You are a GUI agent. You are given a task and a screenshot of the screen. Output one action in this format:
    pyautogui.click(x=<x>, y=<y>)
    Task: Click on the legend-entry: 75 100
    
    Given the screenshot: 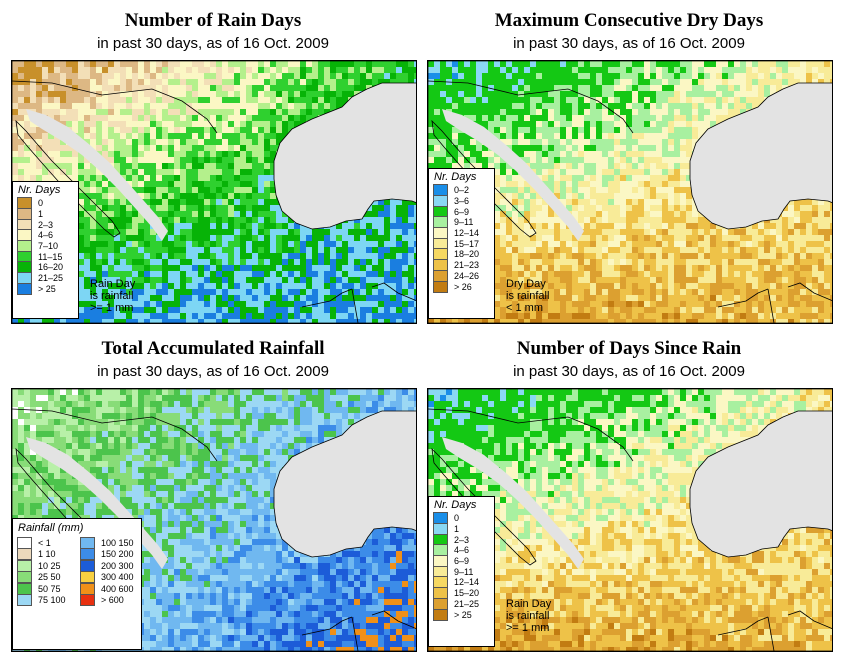 What is the action you would take?
    pyautogui.click(x=47, y=600)
    